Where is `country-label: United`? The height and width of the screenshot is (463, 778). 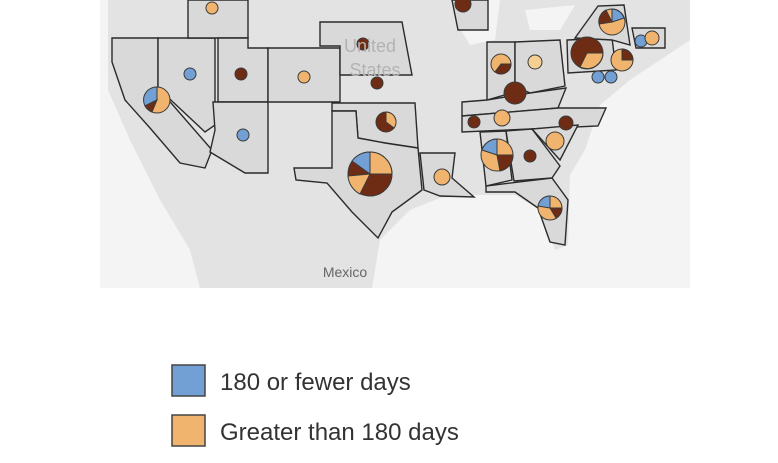
country-label: United is located at coordinates (370, 46).